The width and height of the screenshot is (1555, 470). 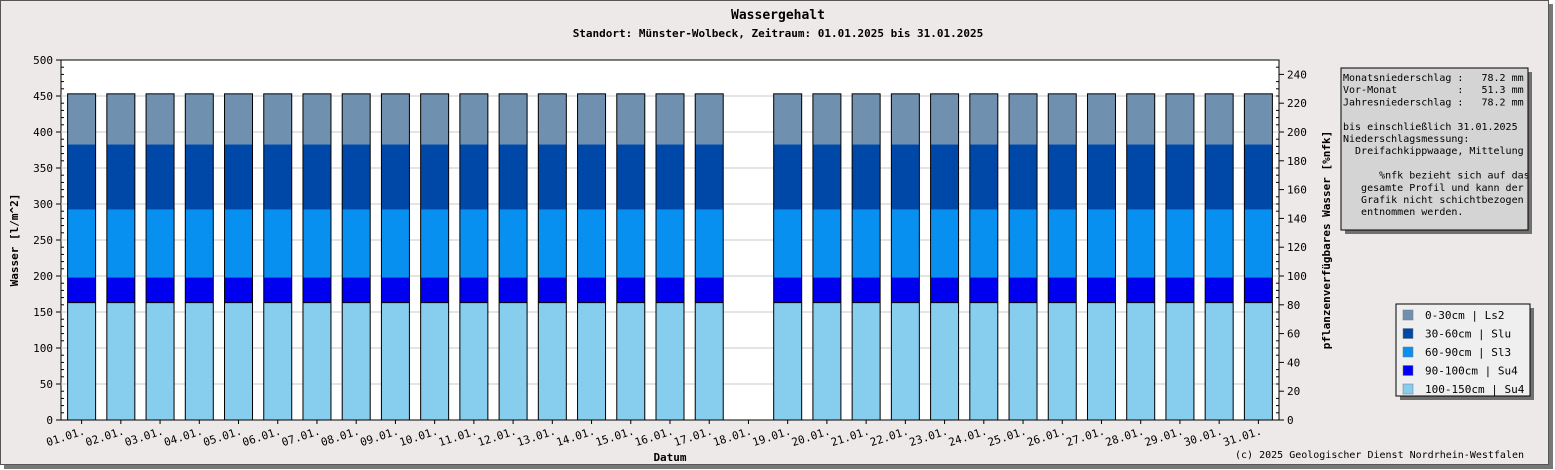 I want to click on bar-segment-21.01.-3, so click(x=866, y=177).